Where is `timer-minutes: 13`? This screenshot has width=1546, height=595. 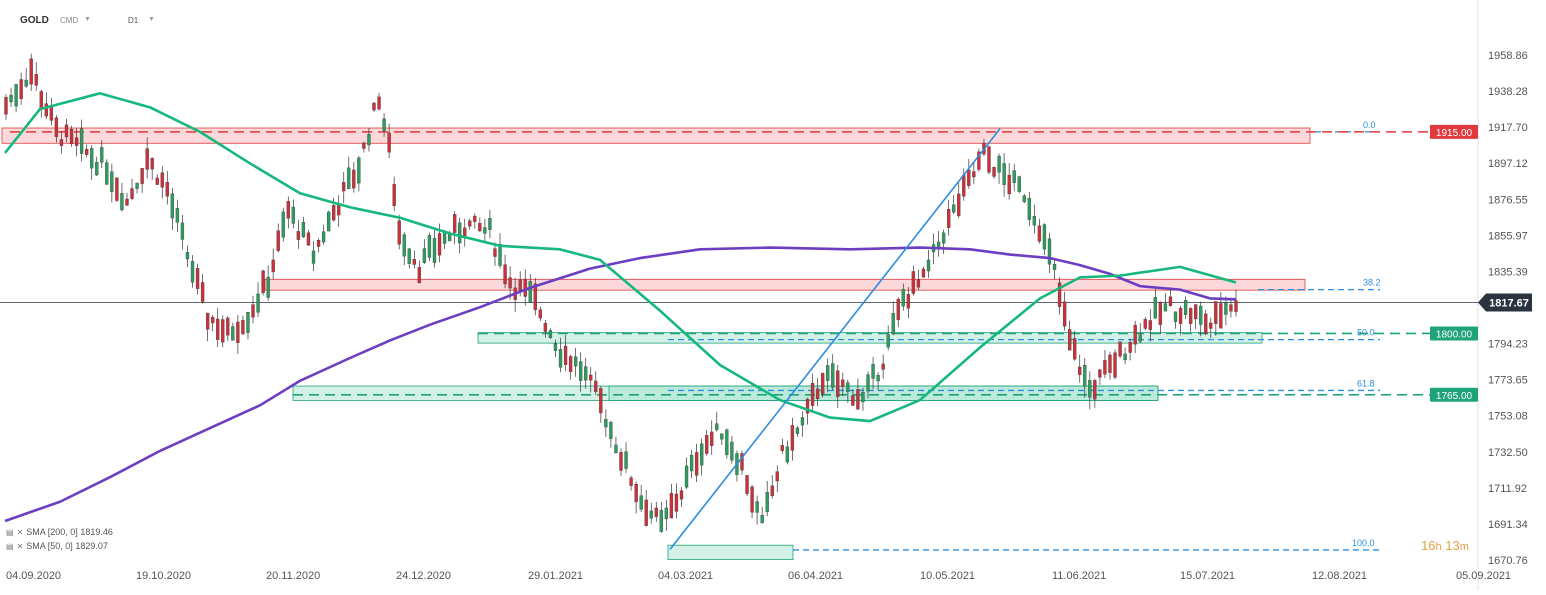
timer-minutes: 13 is located at coordinates (1452, 545).